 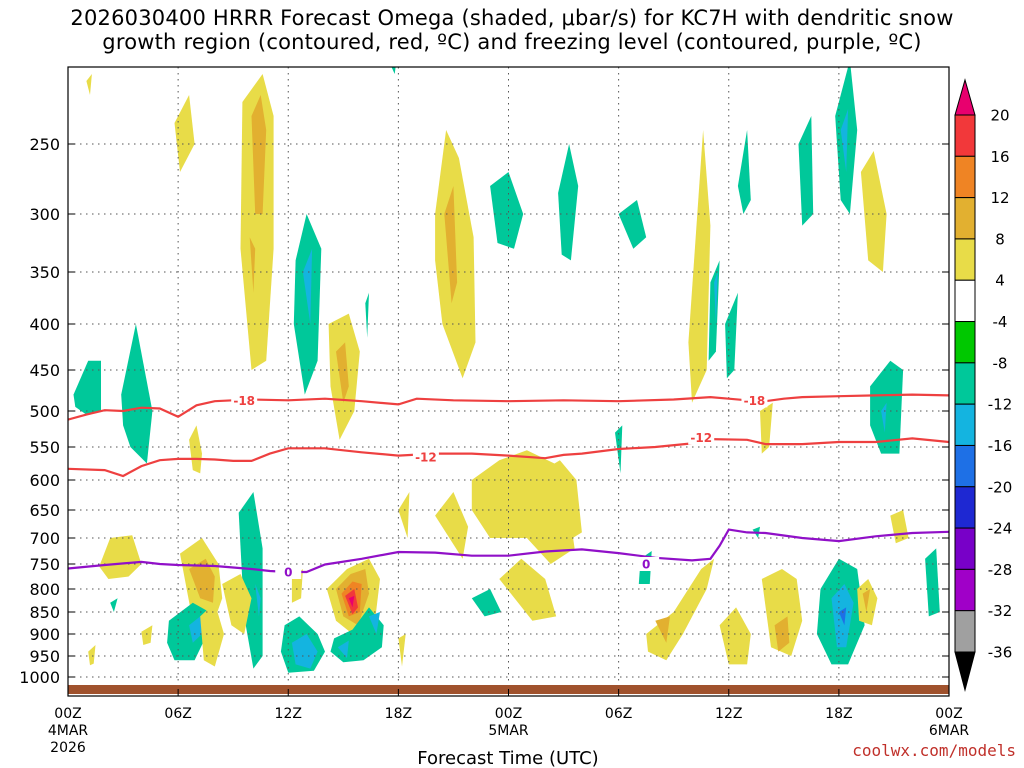 I want to click on omega-region--8-70, so click(x=932, y=582).